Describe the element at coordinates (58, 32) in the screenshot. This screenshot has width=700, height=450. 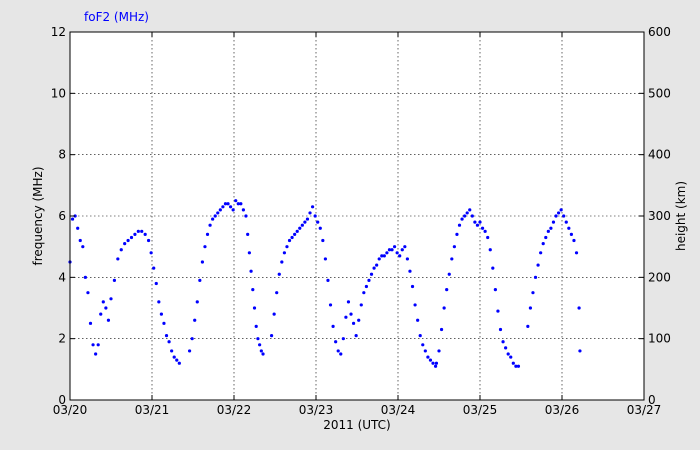
I see `y-tick-label: 12` at that location.